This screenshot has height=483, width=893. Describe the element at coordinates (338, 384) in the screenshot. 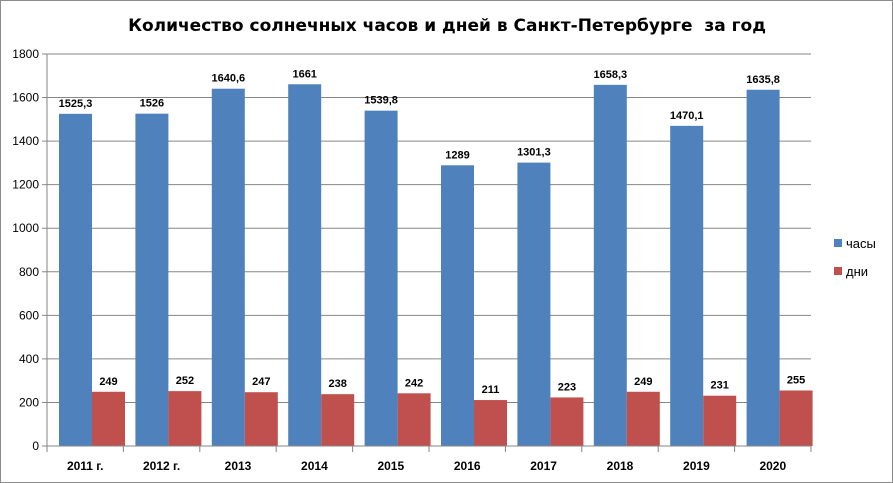

I see `data-label-days: 238` at that location.